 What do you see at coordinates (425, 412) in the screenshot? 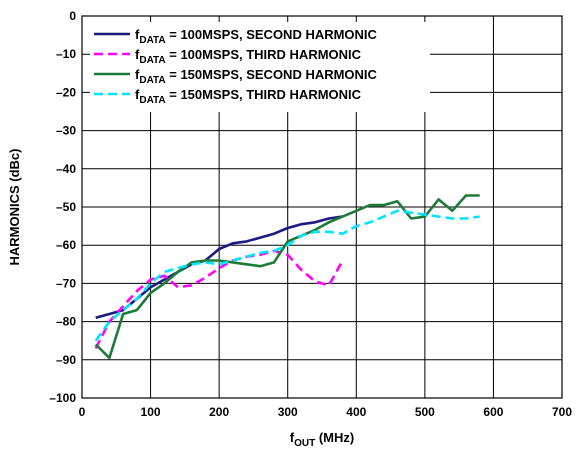
I see `x-tick-label: 500` at bounding box center [425, 412].